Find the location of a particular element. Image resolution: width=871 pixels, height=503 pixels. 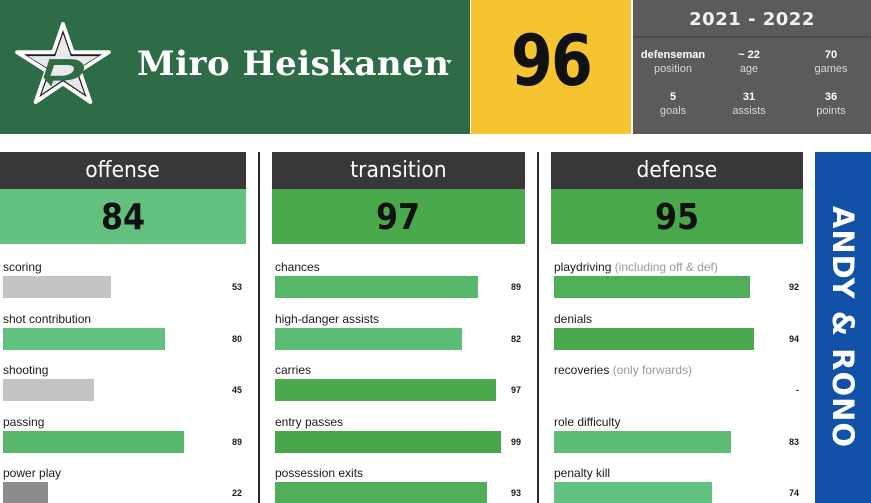

metric-value: 94 is located at coordinates (793, 338).